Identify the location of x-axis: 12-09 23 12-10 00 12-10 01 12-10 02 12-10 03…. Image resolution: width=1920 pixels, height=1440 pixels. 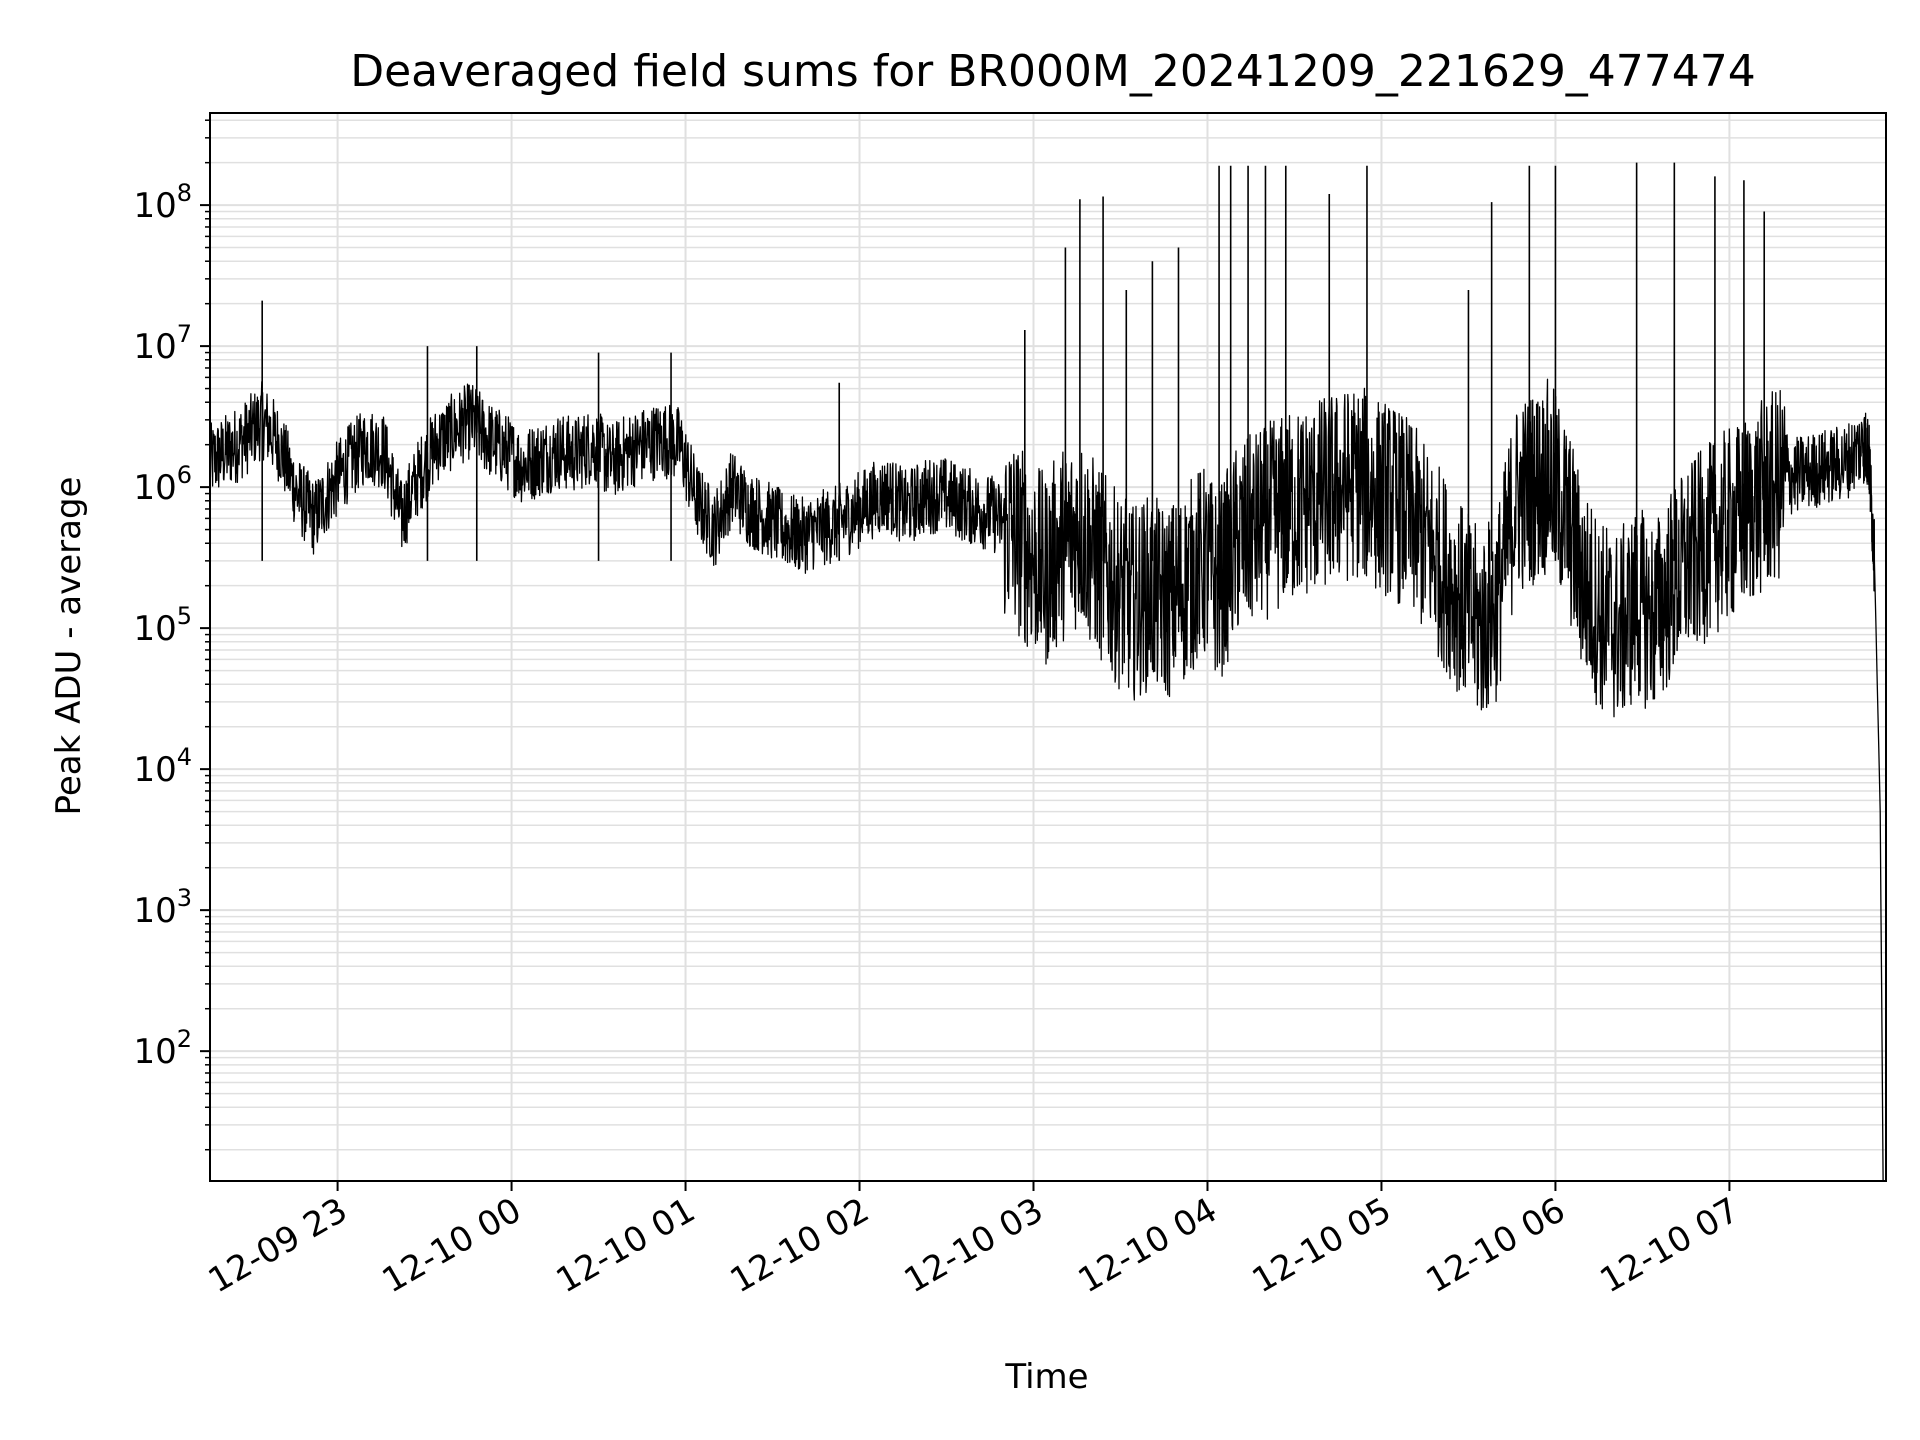
(974, 1241).